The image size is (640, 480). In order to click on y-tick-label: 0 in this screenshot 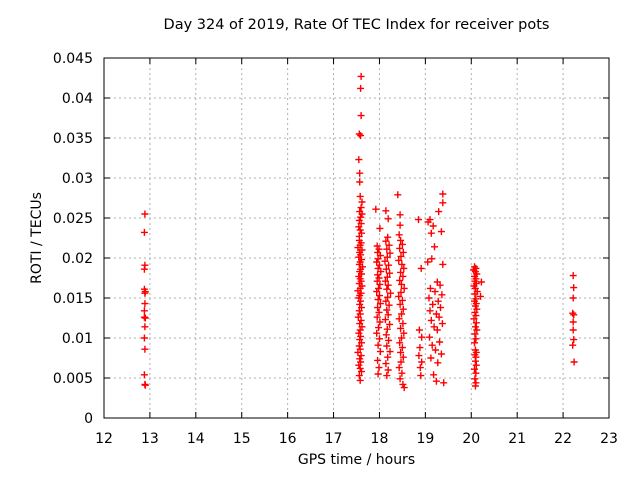, I will do `click(88, 419)`.